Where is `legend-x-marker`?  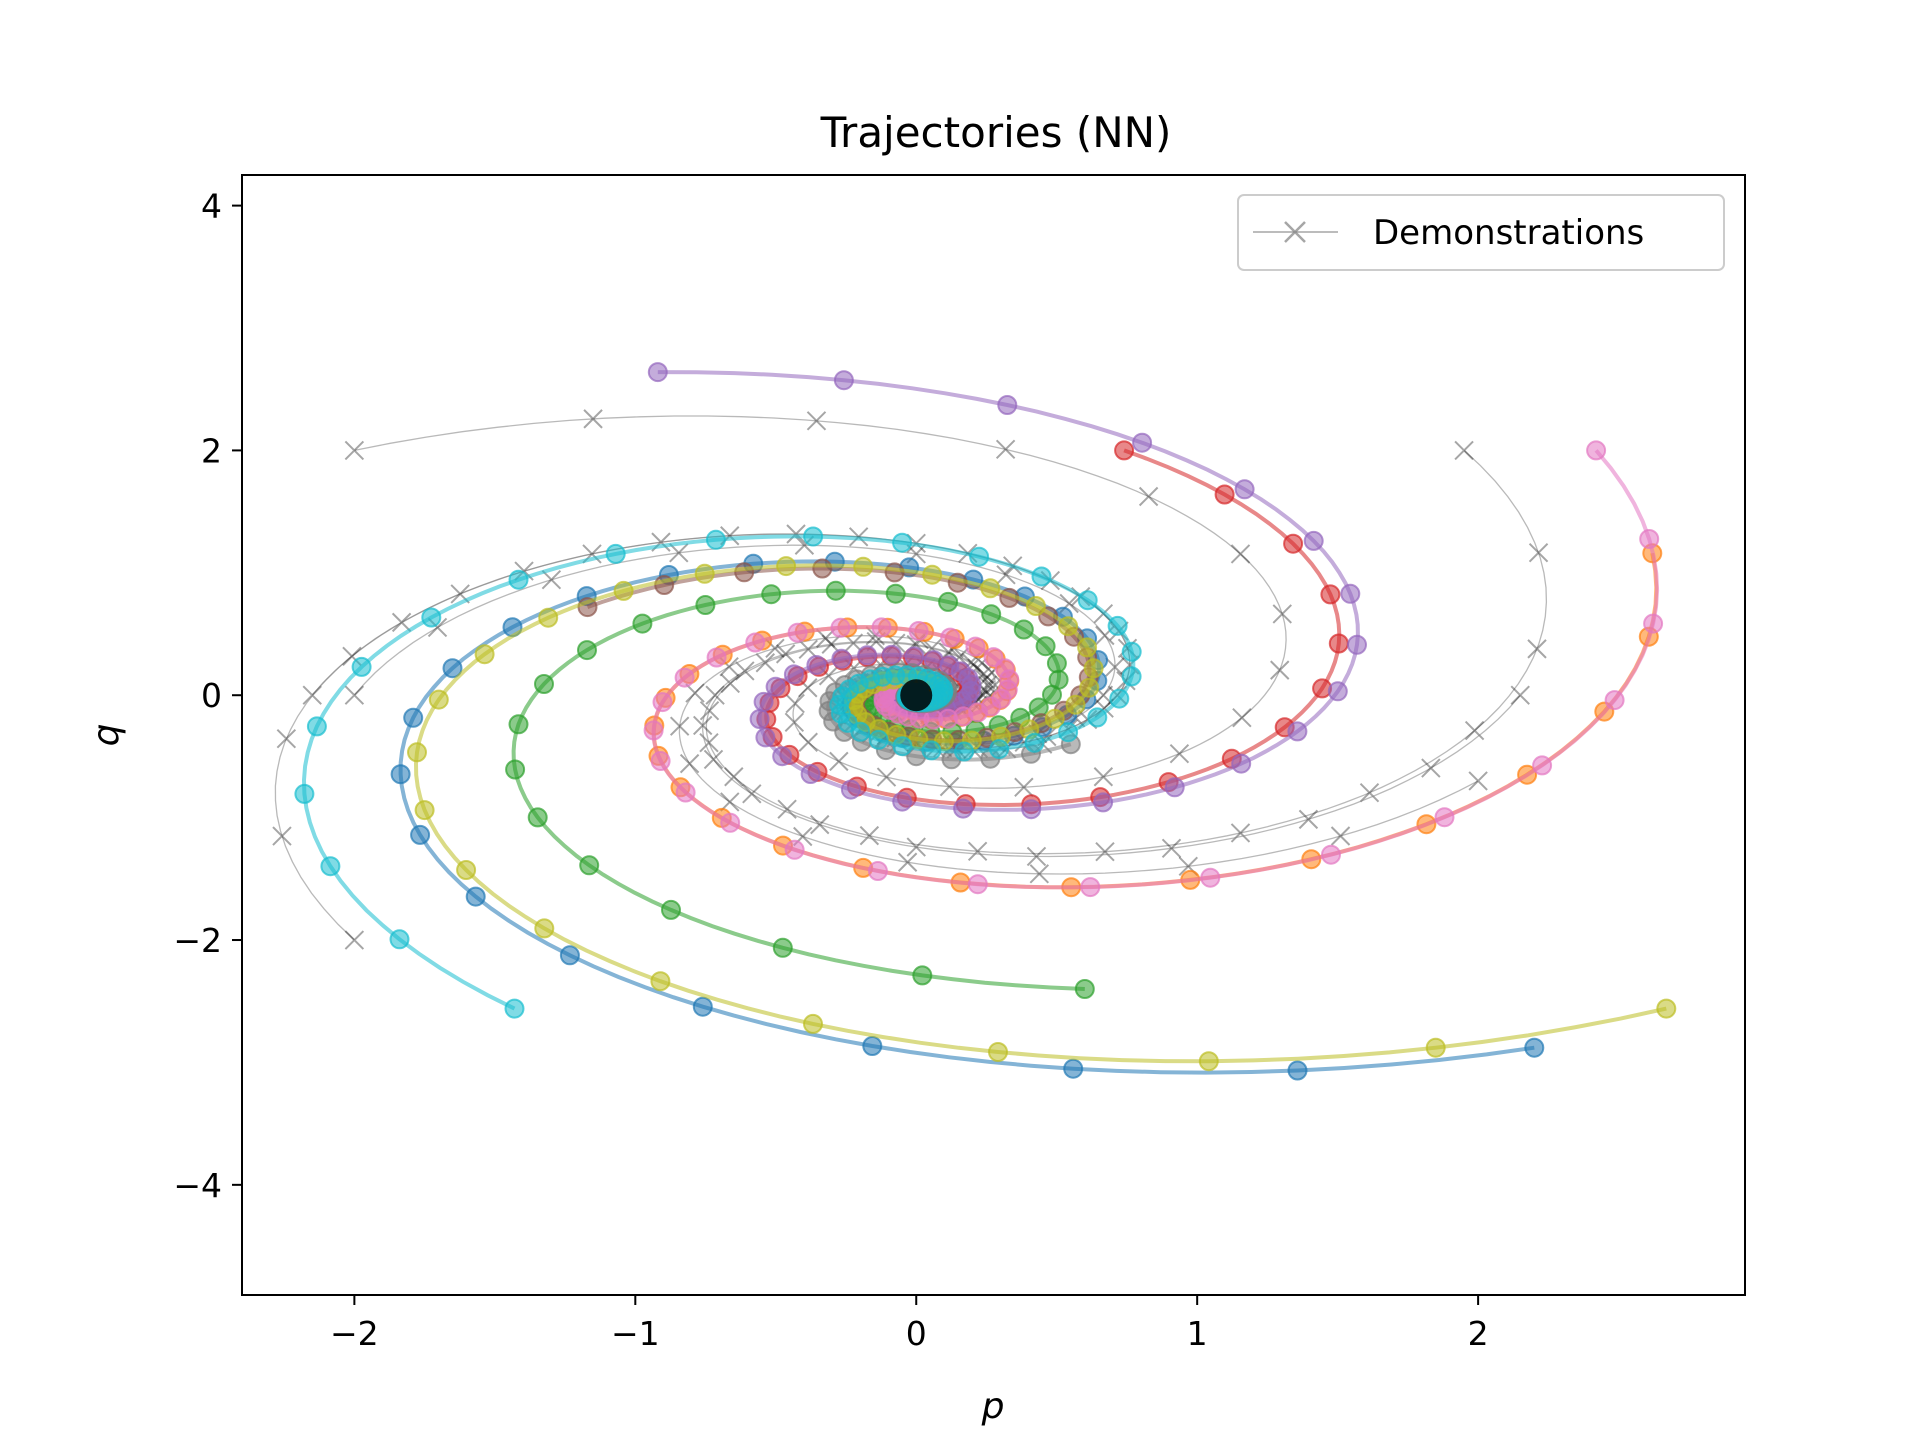 legend-x-marker is located at coordinates (1295, 232).